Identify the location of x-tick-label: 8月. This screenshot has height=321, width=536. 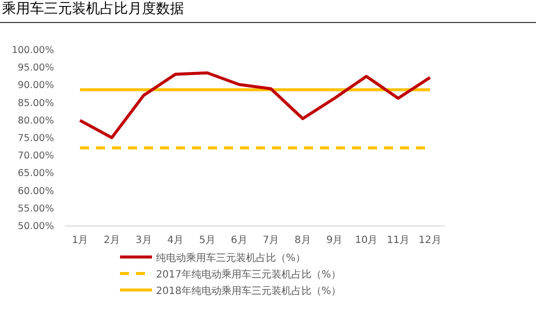
(302, 240).